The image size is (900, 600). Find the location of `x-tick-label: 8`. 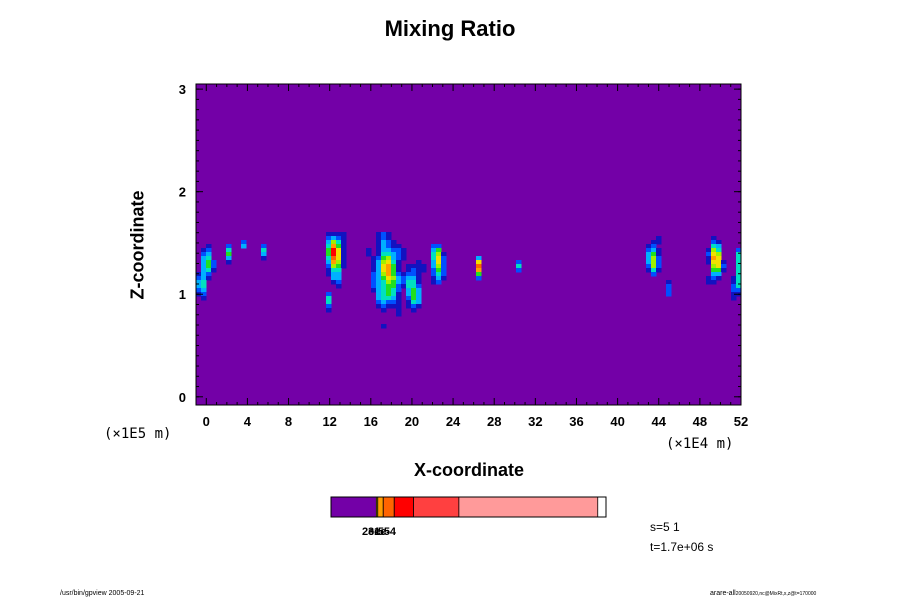

x-tick-label: 8 is located at coordinates (288, 421).